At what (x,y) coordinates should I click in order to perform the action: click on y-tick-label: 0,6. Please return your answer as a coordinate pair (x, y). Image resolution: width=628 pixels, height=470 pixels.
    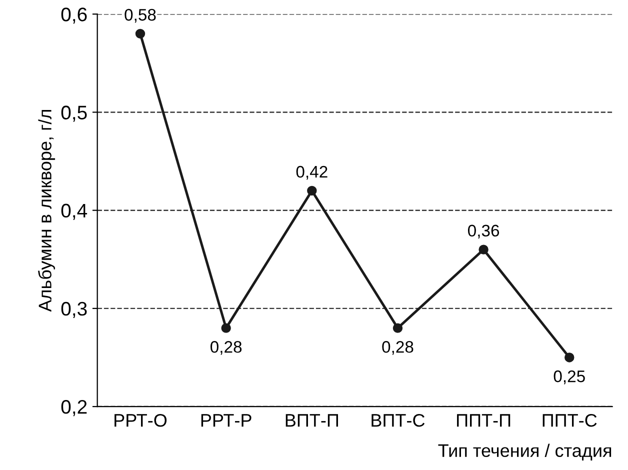
    Looking at the image, I should click on (74, 16).